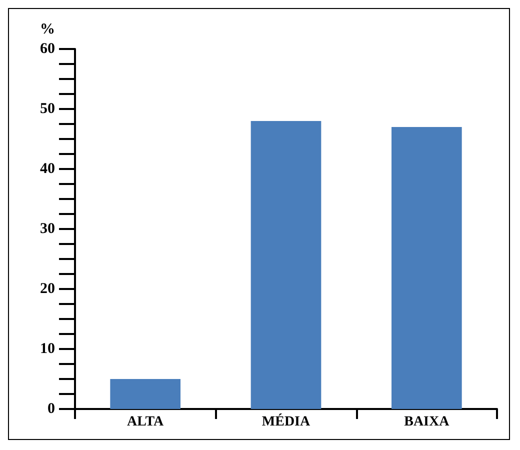  I want to click on y-tick-label: 10, so click(47, 349).